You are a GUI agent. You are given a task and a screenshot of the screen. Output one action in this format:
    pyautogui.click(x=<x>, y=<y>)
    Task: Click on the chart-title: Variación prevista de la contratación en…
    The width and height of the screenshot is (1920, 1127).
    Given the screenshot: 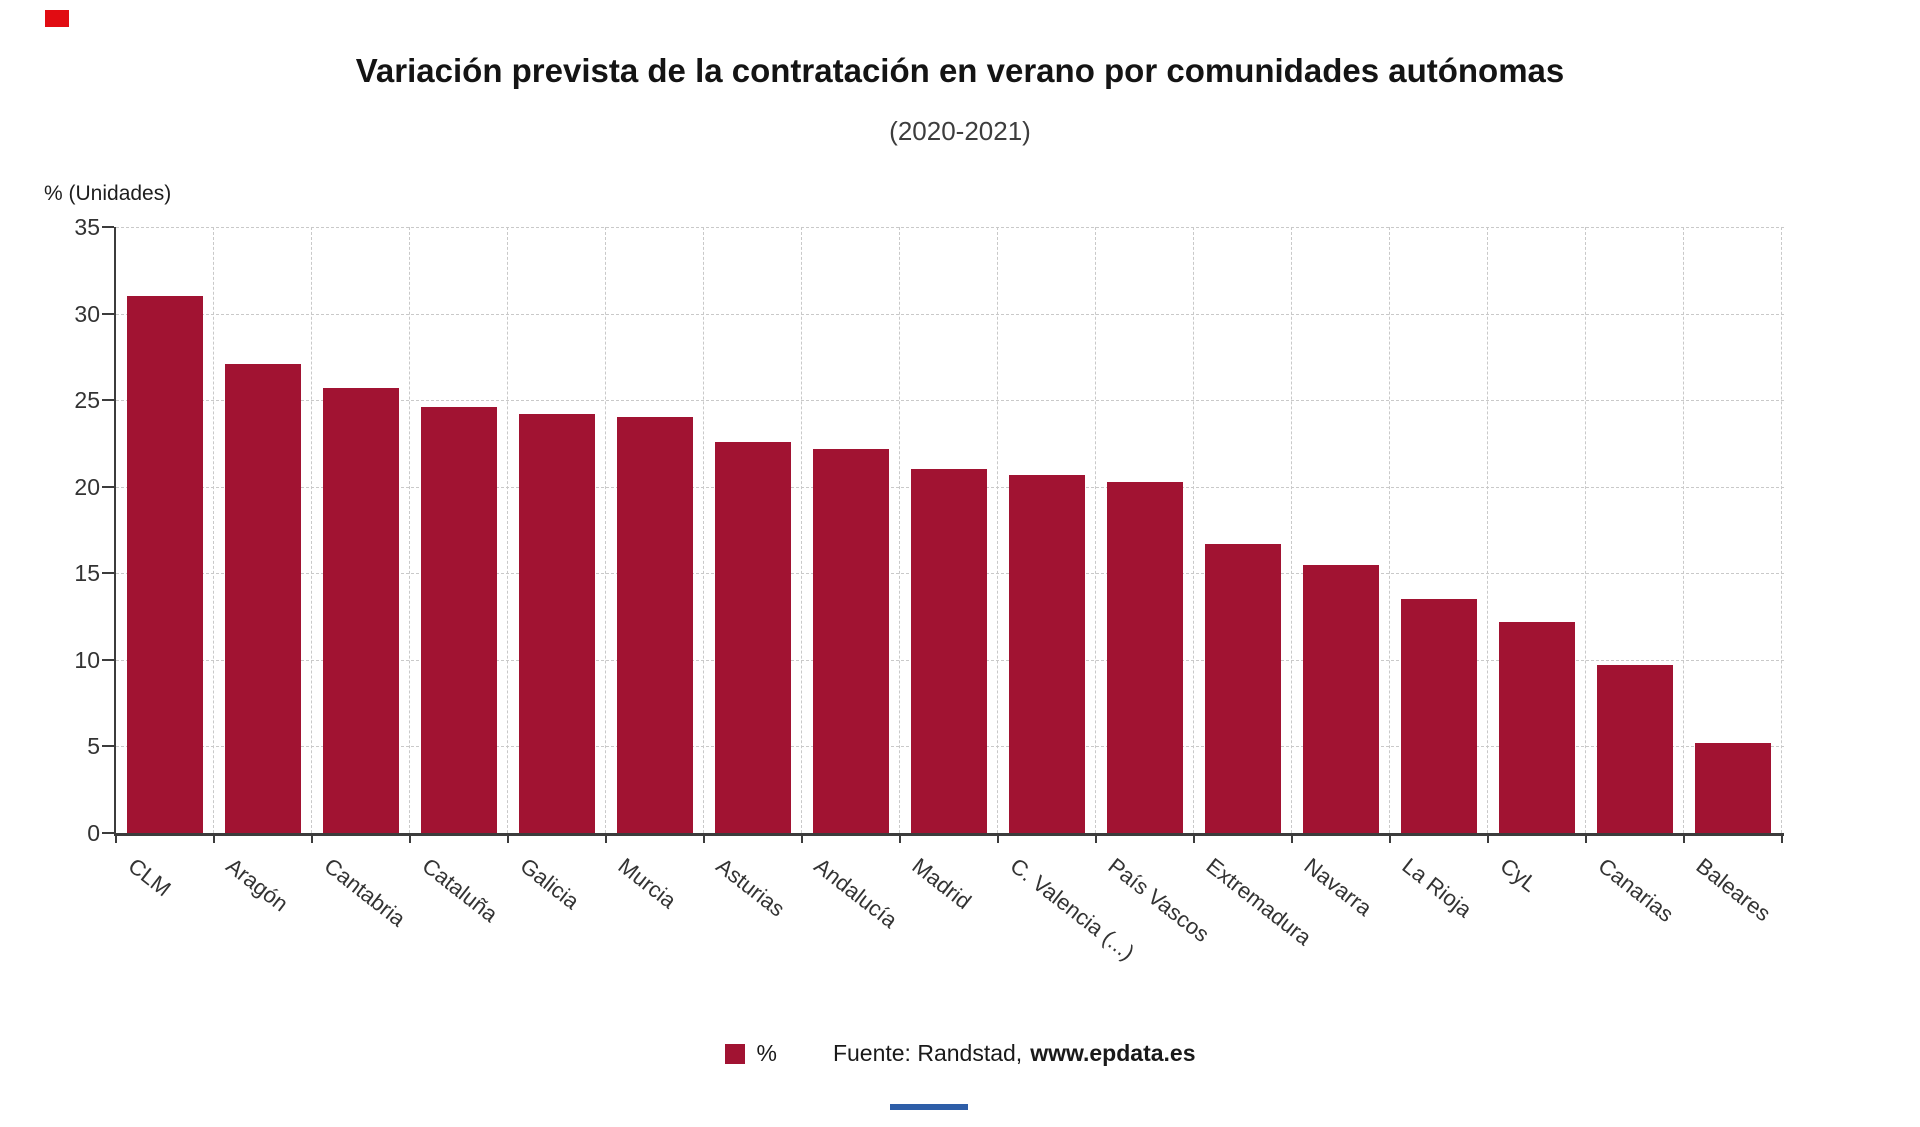 What is the action you would take?
    pyautogui.click(x=960, y=70)
    